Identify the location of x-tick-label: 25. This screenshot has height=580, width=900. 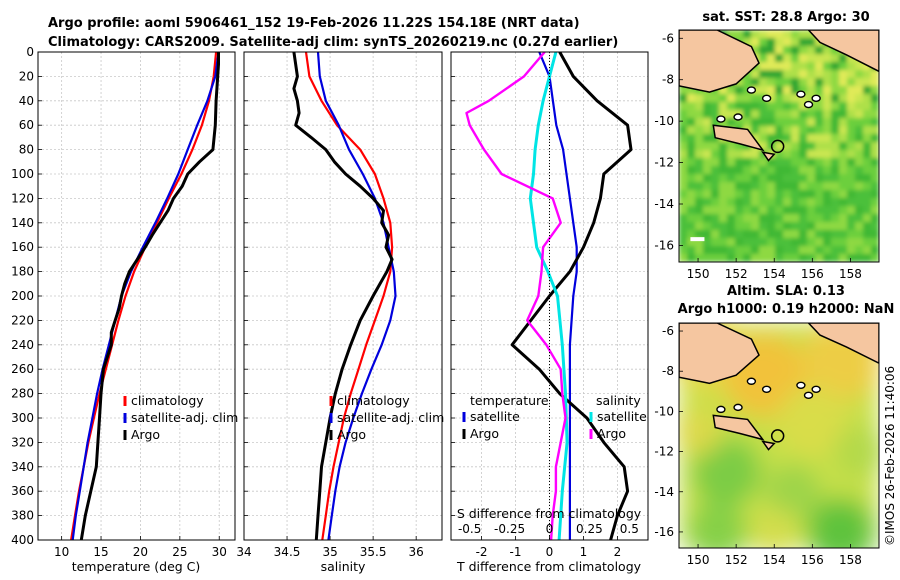
(179, 552).